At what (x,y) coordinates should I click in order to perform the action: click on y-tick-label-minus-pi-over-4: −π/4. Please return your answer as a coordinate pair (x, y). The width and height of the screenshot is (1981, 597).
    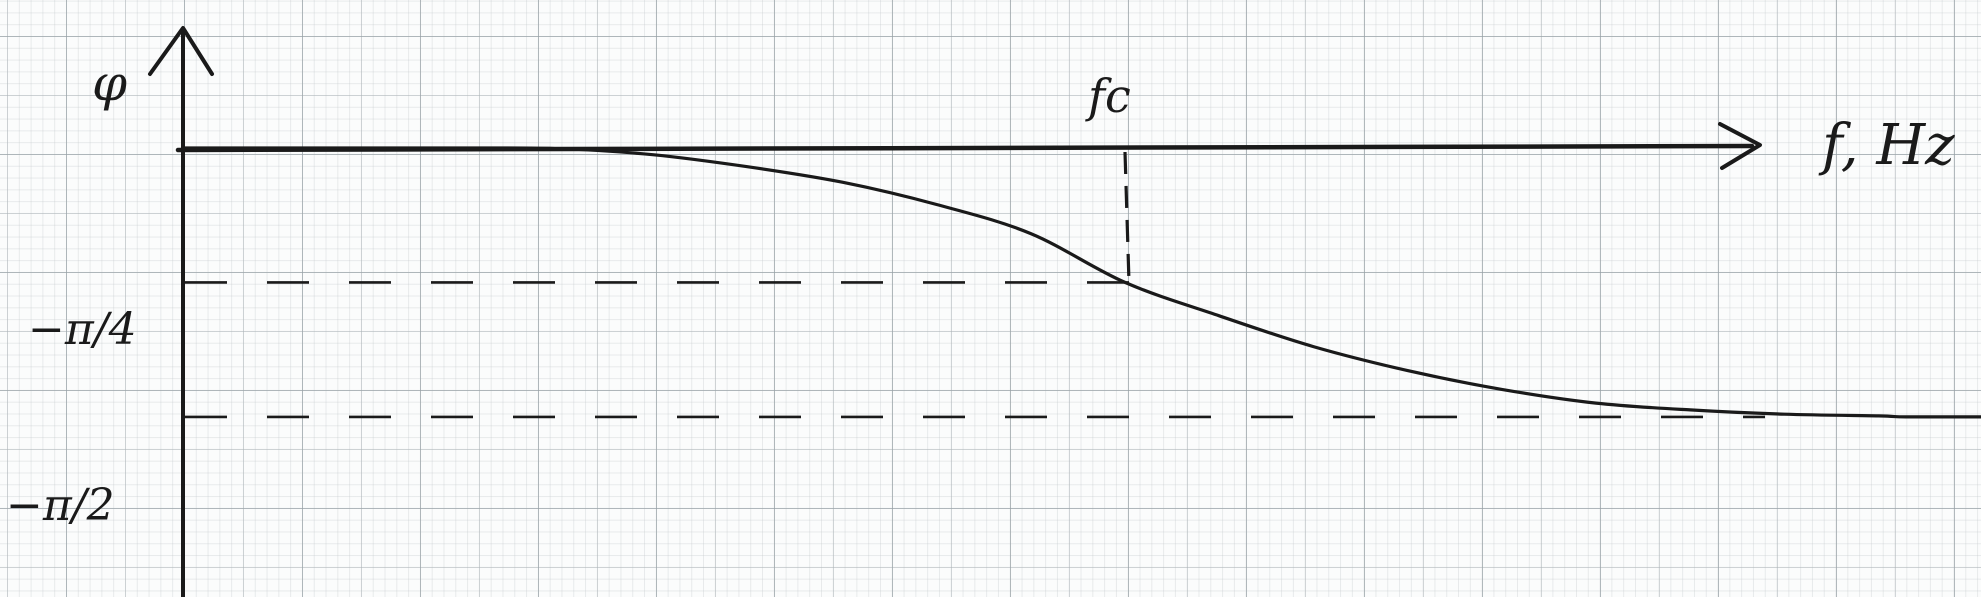
    Looking at the image, I should click on (82, 329).